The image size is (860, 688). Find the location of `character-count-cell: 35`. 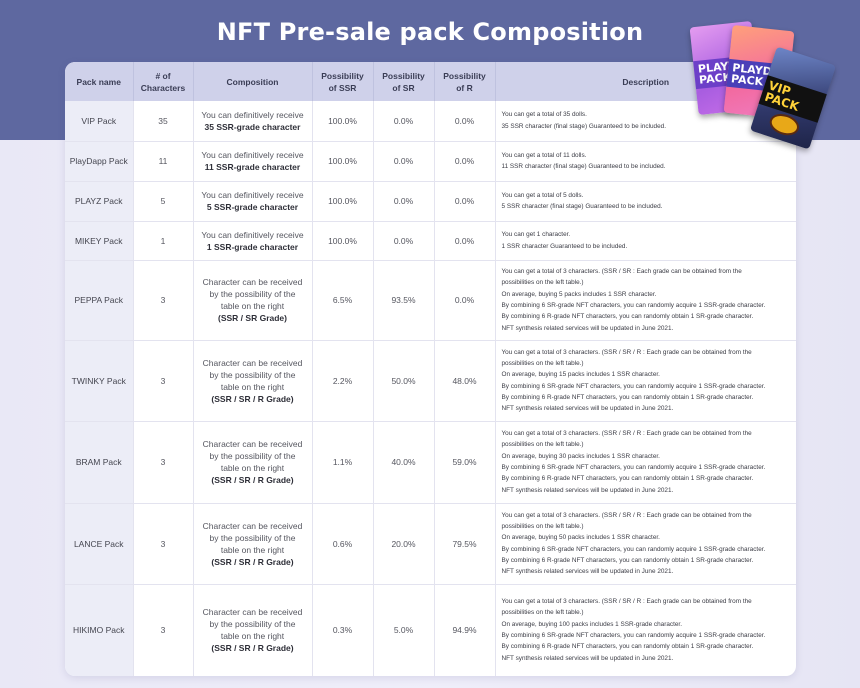

character-count-cell: 35 is located at coordinates (163, 121).